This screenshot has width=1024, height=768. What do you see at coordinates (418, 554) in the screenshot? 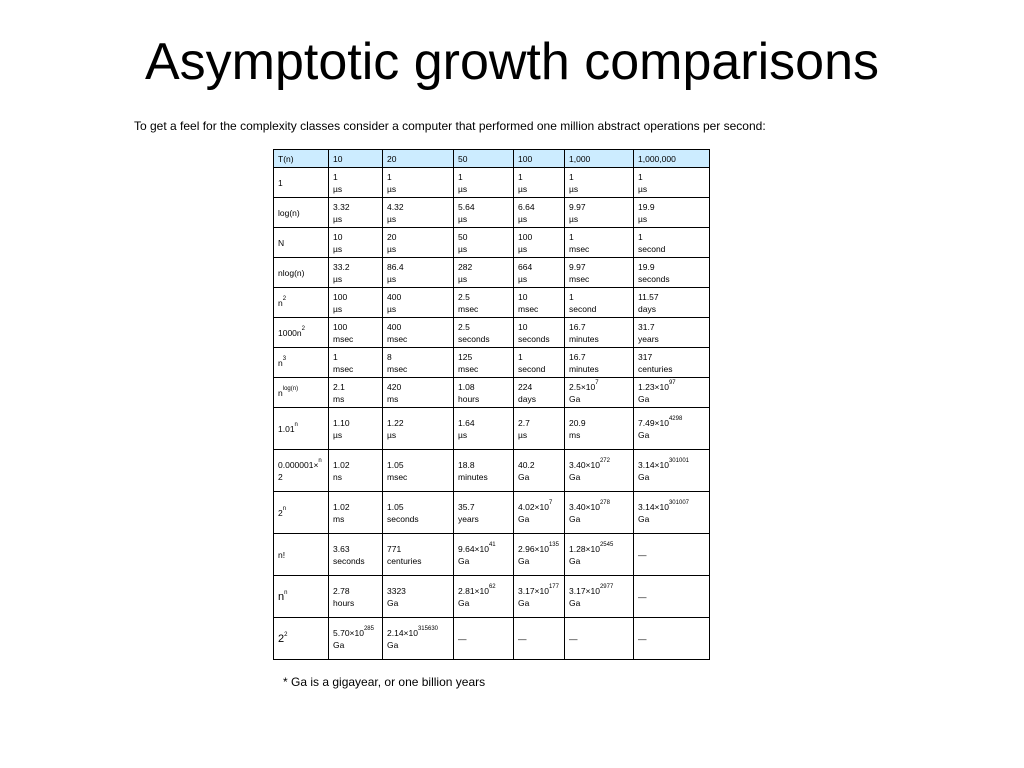
I see `value-cell: 771 centuries` at bounding box center [418, 554].